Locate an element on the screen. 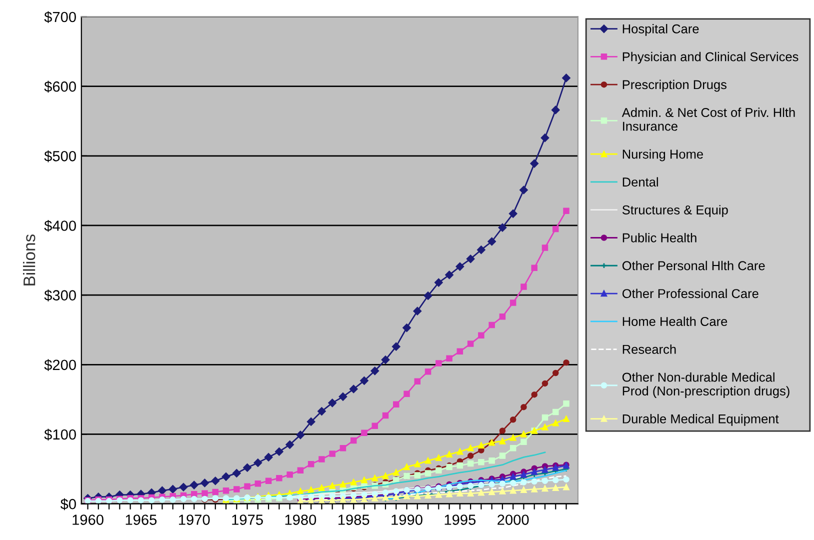  legend-label: Home Health Care is located at coordinates (675, 321).